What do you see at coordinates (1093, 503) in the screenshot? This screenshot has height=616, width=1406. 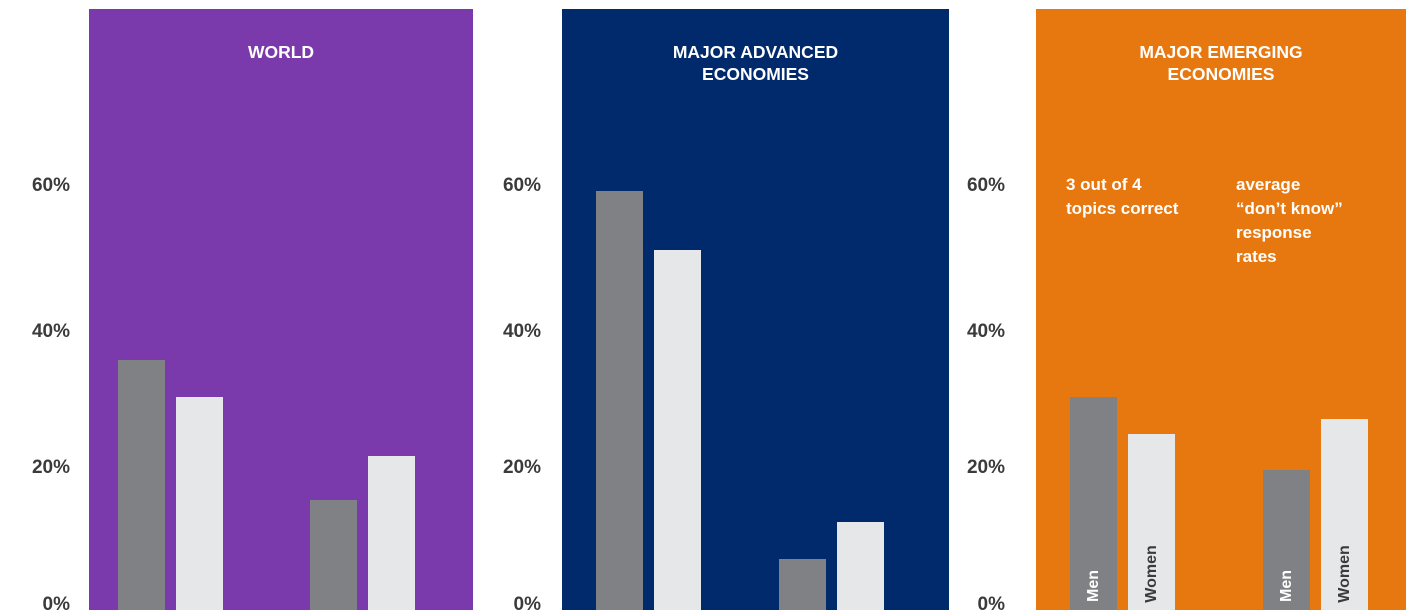 I see `bar-men-group-0: Men` at bounding box center [1093, 503].